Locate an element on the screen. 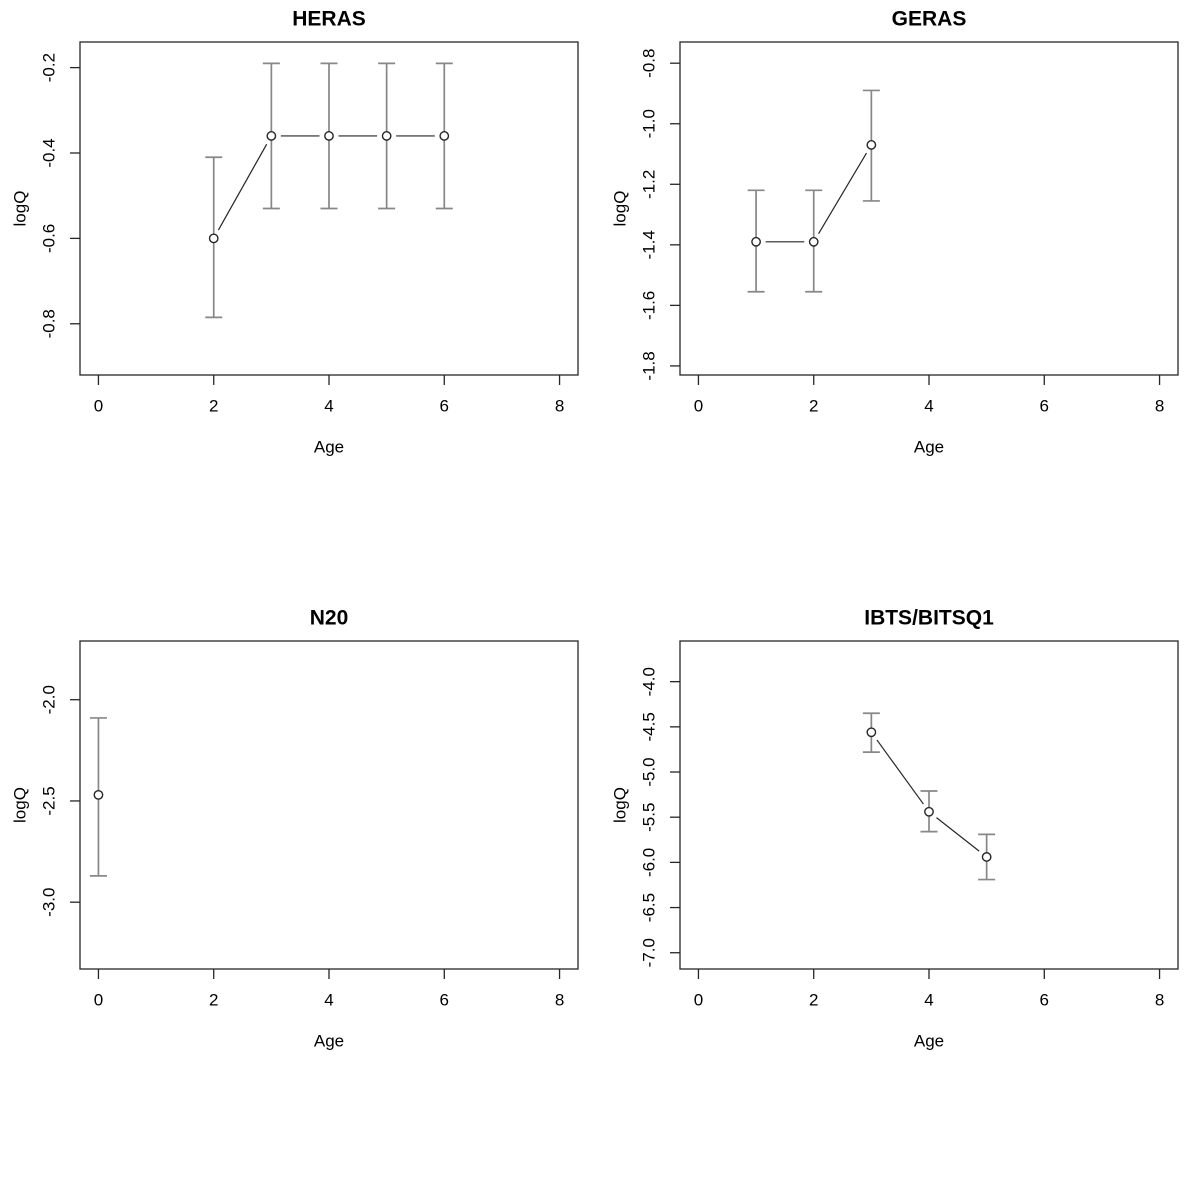  panel-title: IBTS/BITSQ1 is located at coordinates (929, 618).